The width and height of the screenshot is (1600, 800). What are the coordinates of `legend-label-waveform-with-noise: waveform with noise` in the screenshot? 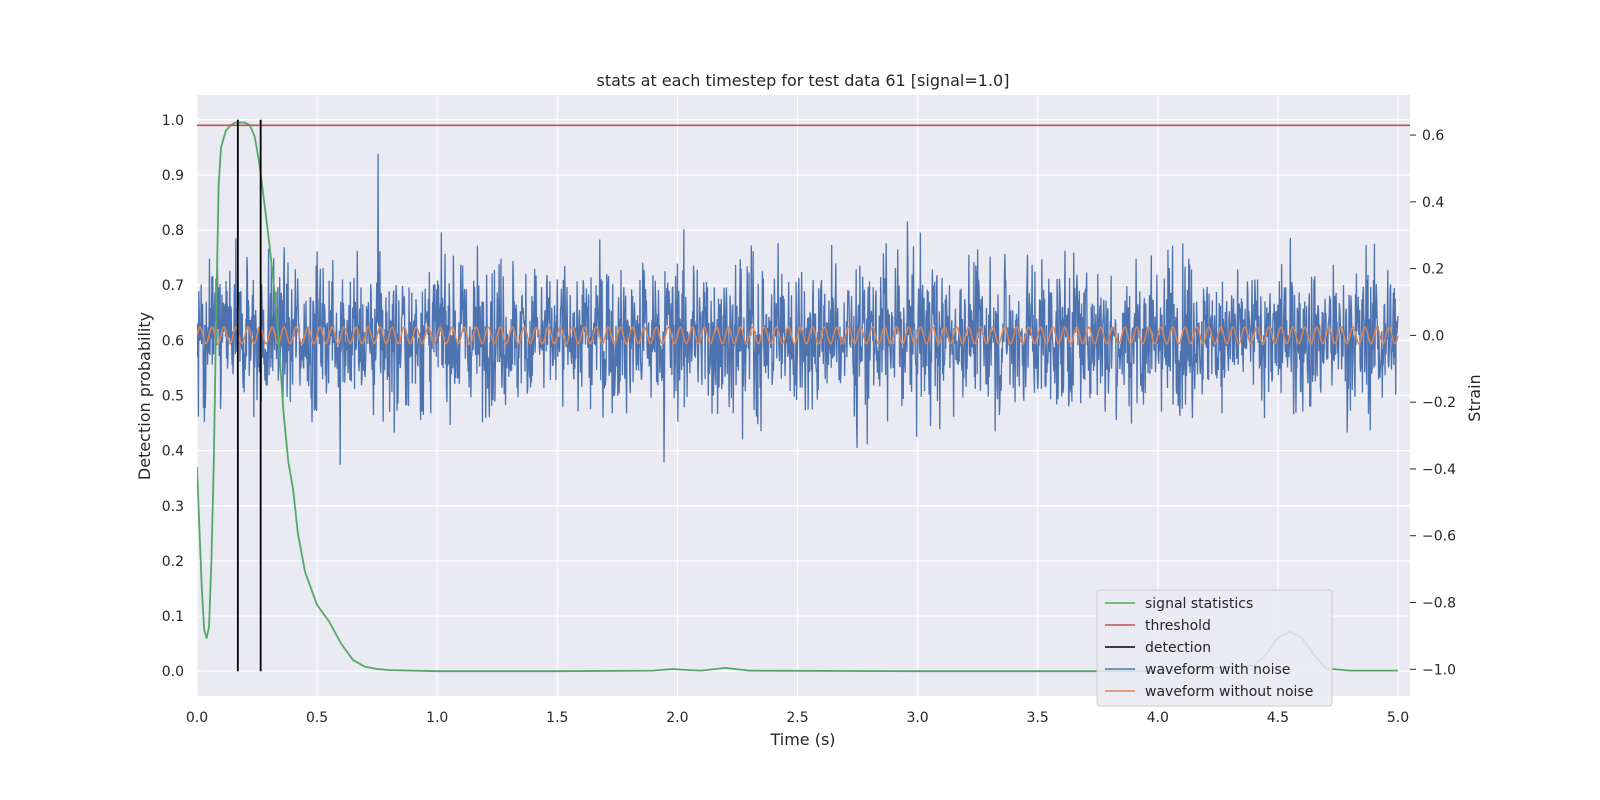 It's located at (1217, 670).